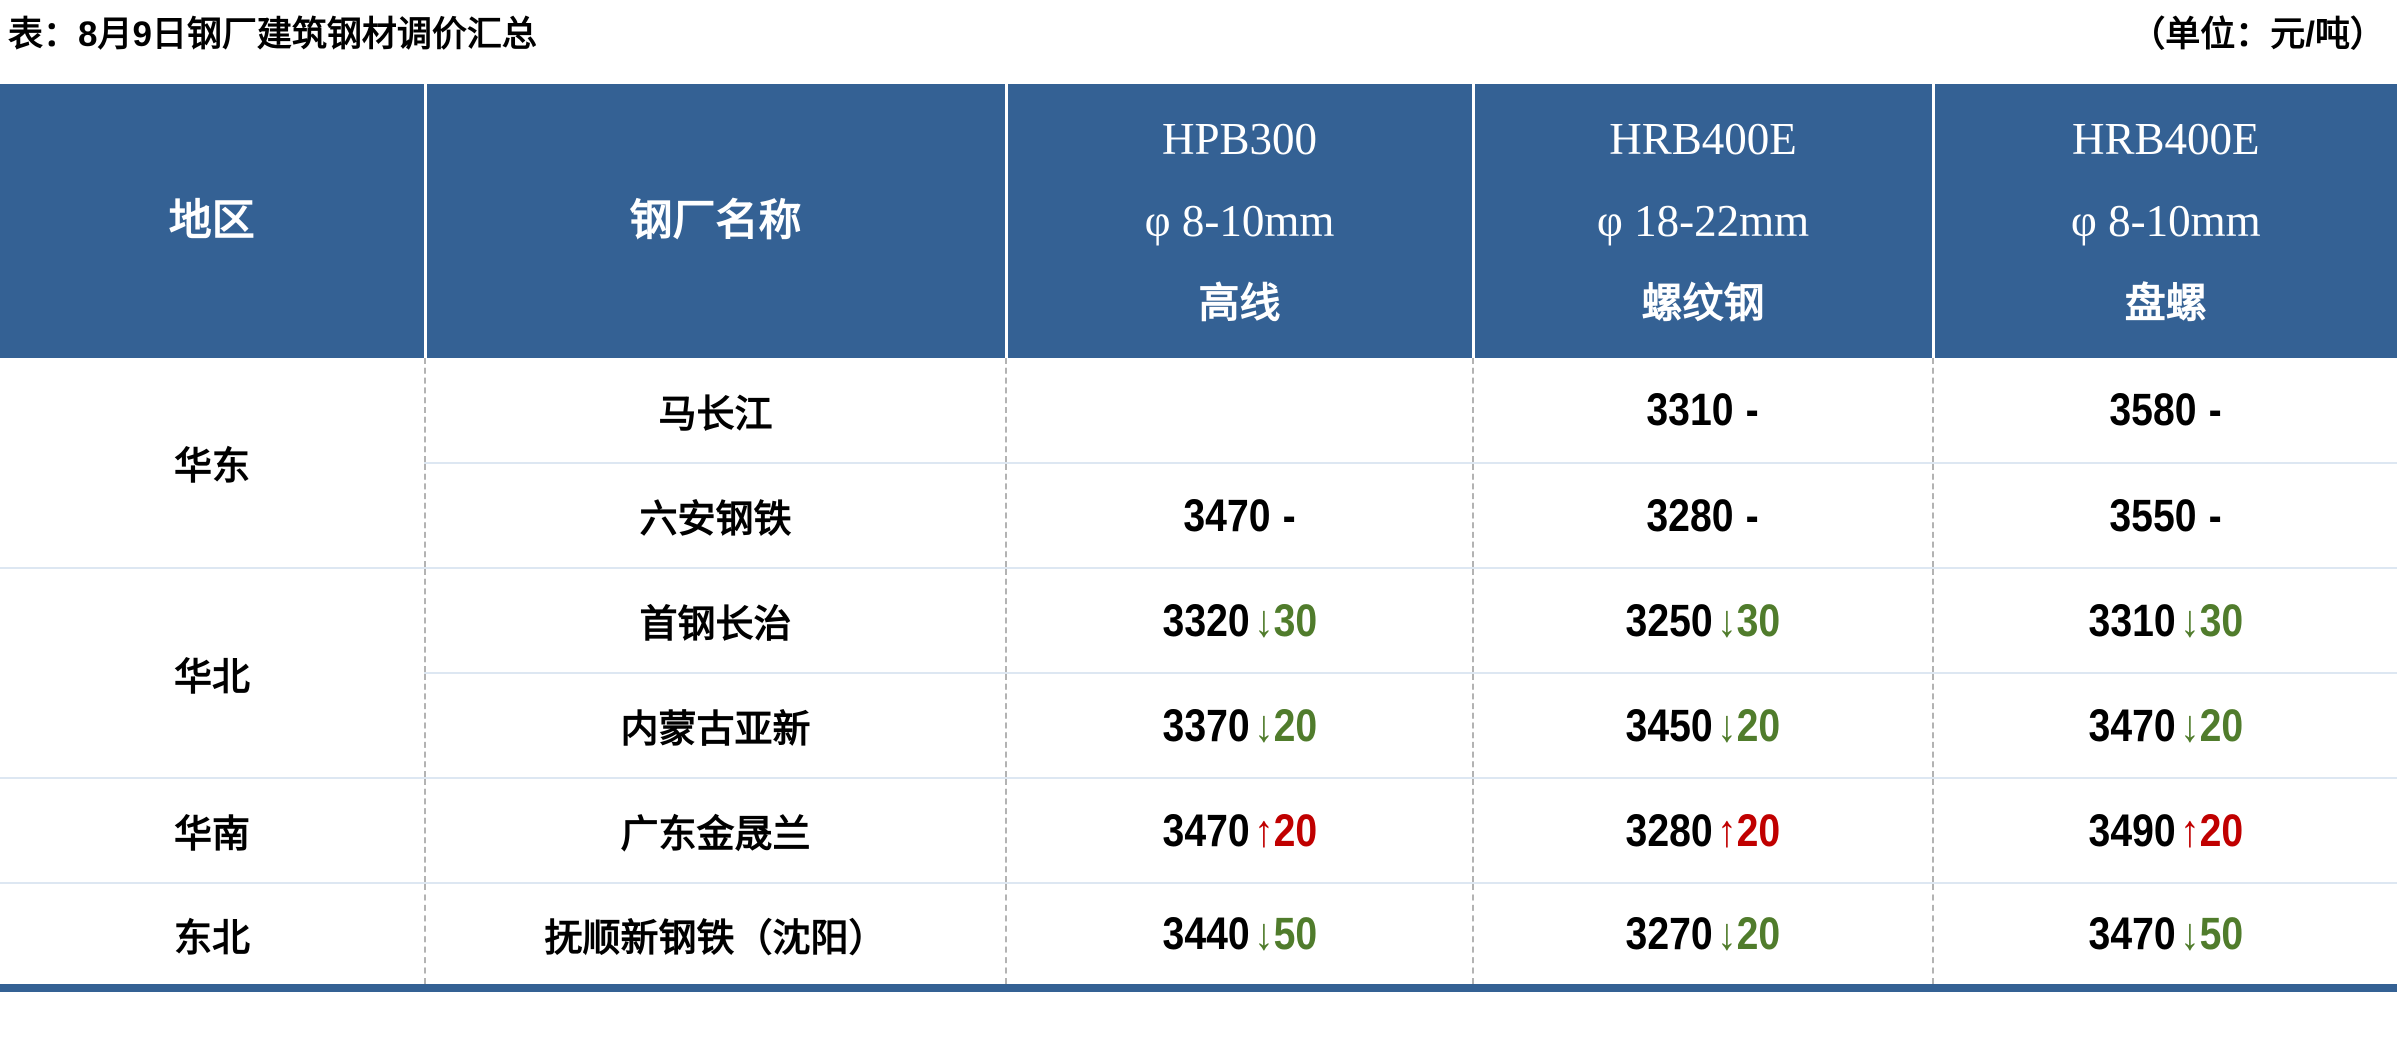 The width and height of the screenshot is (2397, 1056). I want to click on unit-note: （单位：元/吨）, so click(2257, 34).